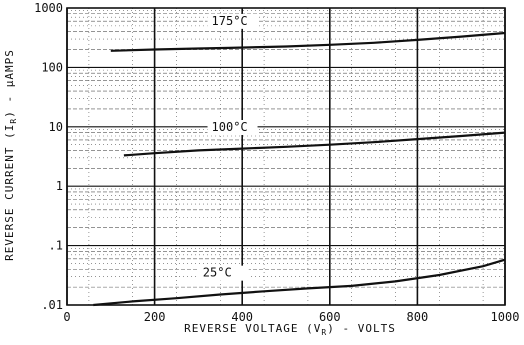 This screenshot has height=345, width=524. I want to click on y-axis-label: REVERSE CURRENT (IR) - µAMPS, so click(10, 155).